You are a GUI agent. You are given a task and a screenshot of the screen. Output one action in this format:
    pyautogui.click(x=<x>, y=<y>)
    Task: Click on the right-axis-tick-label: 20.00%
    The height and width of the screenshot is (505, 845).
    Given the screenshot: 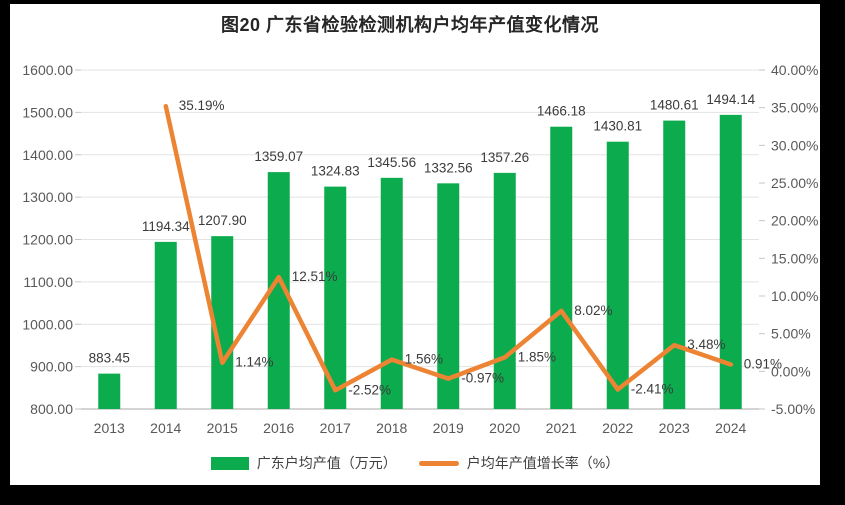 What is the action you would take?
    pyautogui.click(x=794, y=221)
    